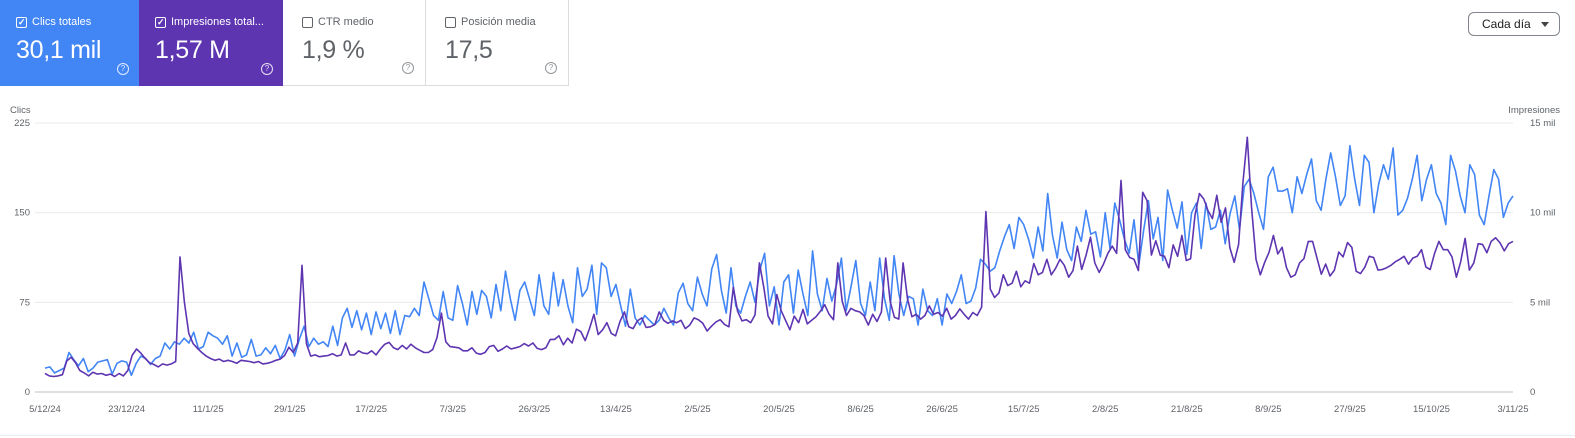  What do you see at coordinates (534, 409) in the screenshot?
I see `x-tick-label: 26/3/25` at bounding box center [534, 409].